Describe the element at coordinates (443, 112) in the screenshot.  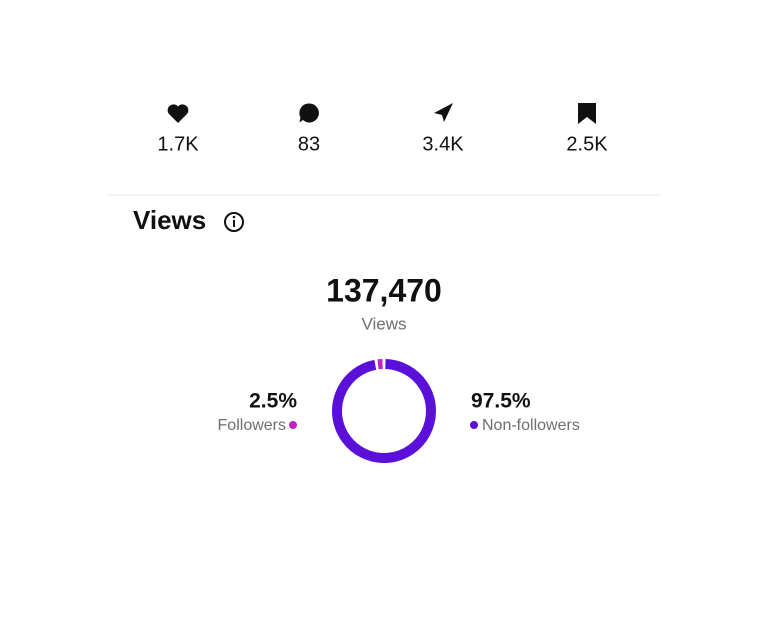
I see `share-icon` at that location.